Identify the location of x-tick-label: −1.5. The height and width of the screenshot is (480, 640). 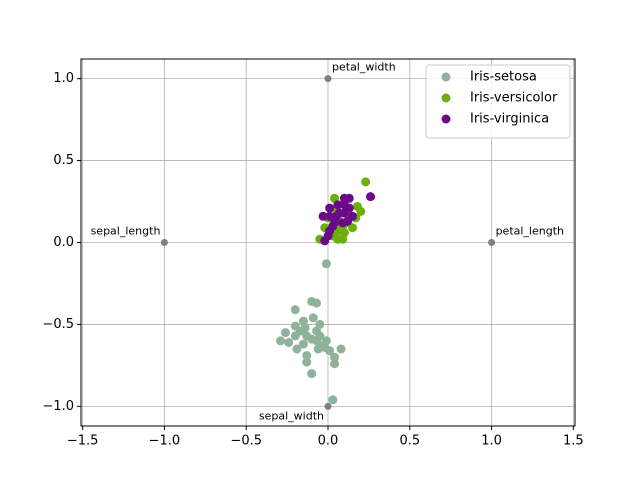
(83, 441).